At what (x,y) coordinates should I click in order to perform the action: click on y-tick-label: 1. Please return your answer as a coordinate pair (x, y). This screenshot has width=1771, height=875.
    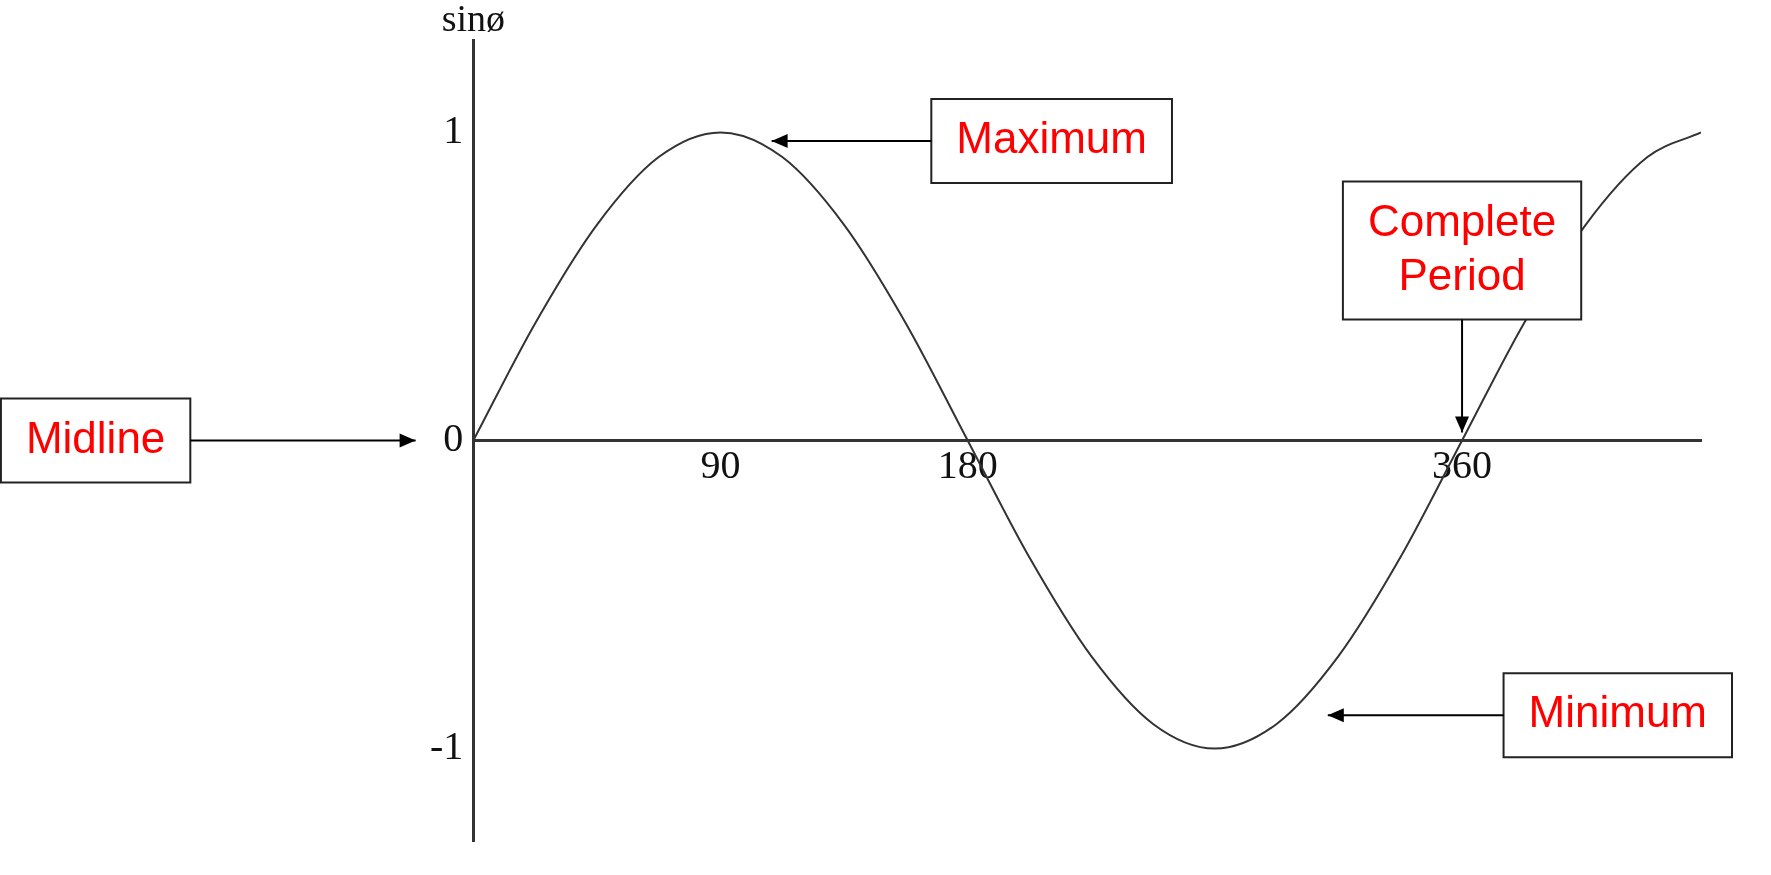
    Looking at the image, I should click on (453, 129).